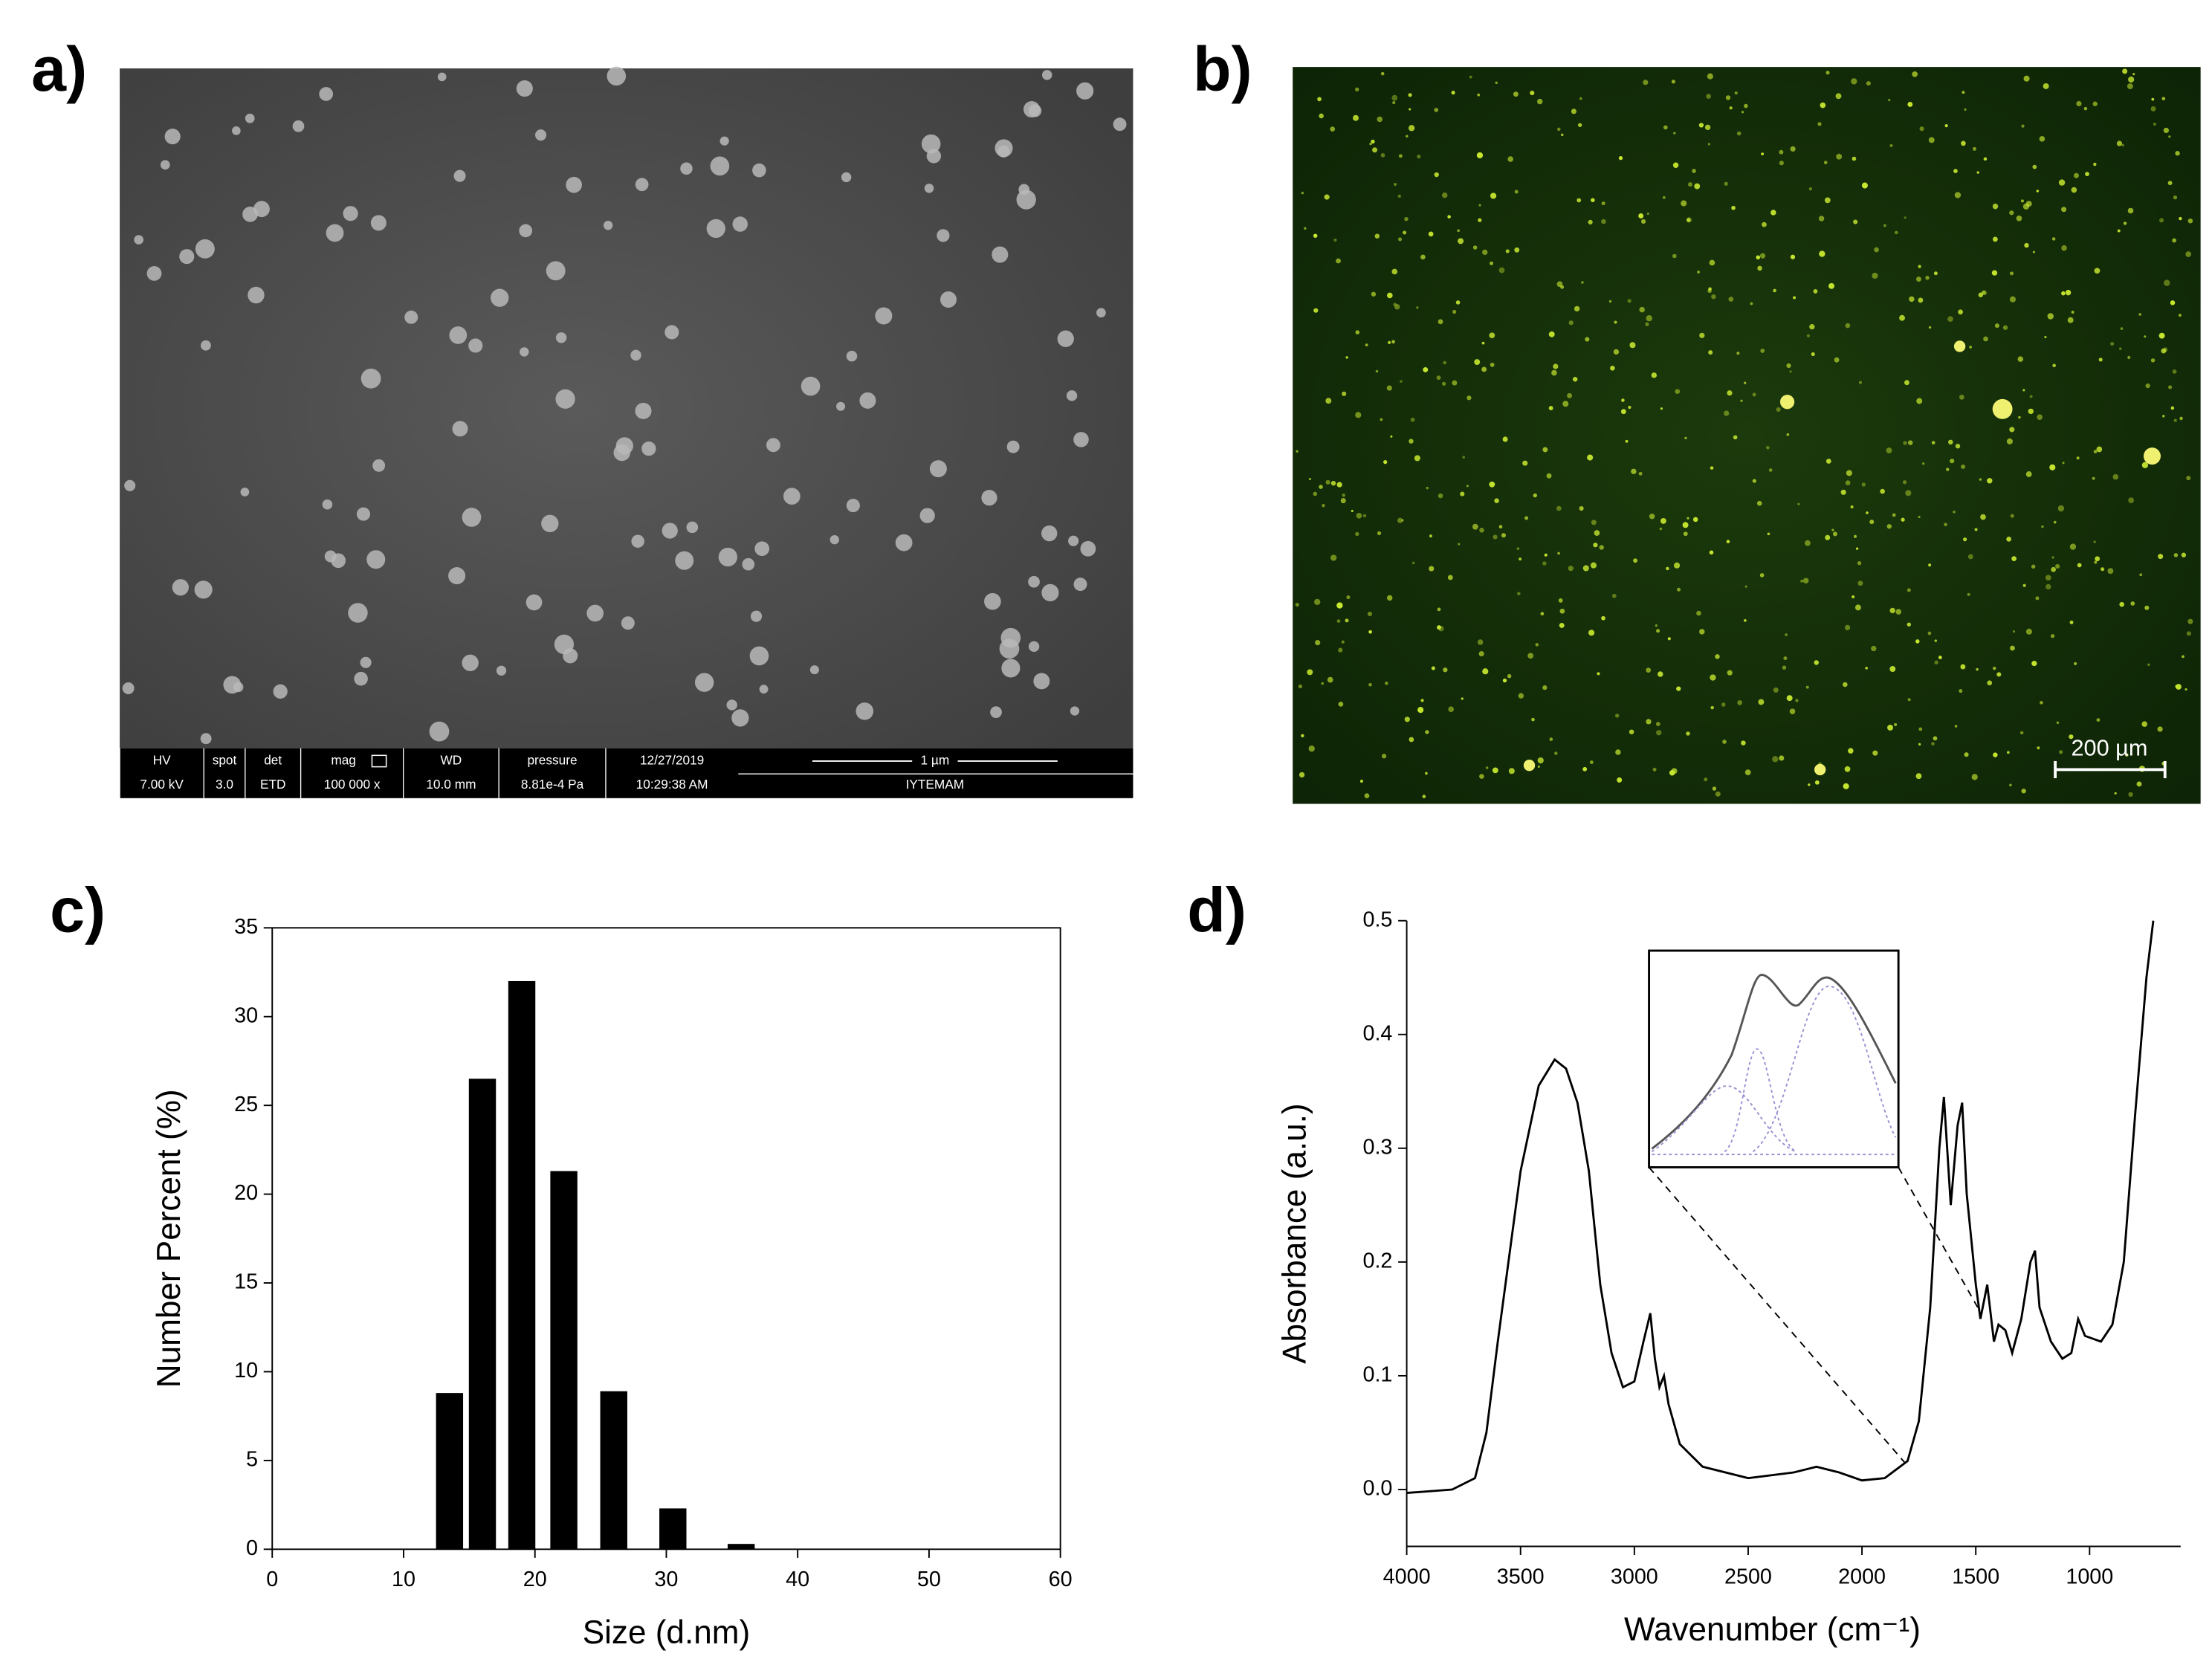 This screenshot has width=2212, height=1659. I want to click on info-value: 100 000 x, so click(352, 784).